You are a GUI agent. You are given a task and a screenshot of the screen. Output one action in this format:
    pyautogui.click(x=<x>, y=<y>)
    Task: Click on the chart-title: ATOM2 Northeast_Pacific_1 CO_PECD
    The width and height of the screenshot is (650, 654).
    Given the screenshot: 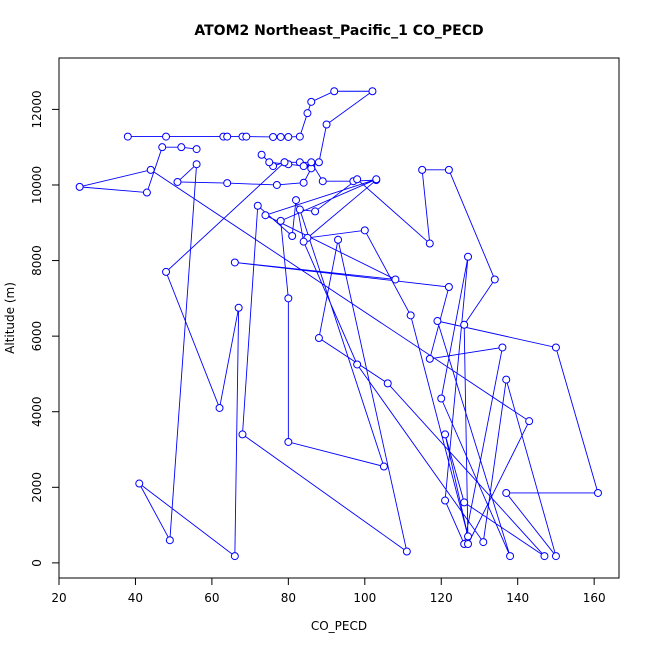 What is the action you would take?
    pyautogui.click(x=338, y=31)
    